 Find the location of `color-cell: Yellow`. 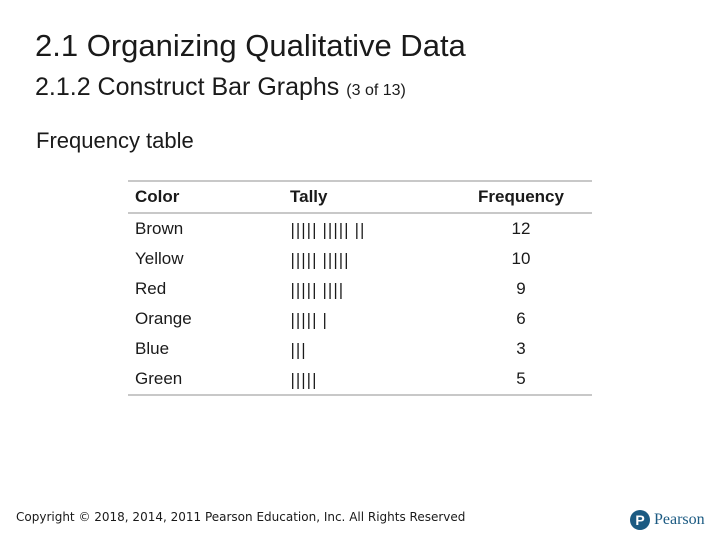

color-cell: Yellow is located at coordinates (159, 258).